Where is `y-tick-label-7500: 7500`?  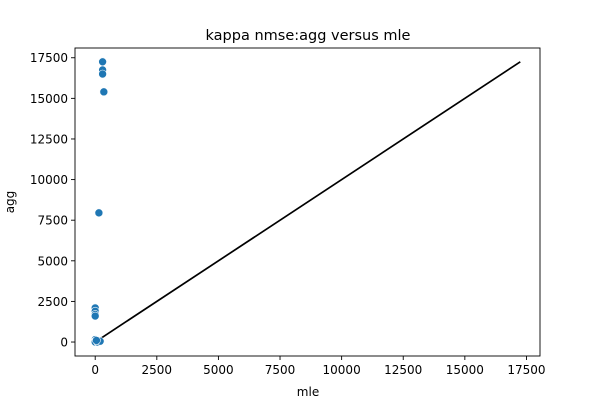 y-tick-label-7500: 7500 is located at coordinates (52, 221).